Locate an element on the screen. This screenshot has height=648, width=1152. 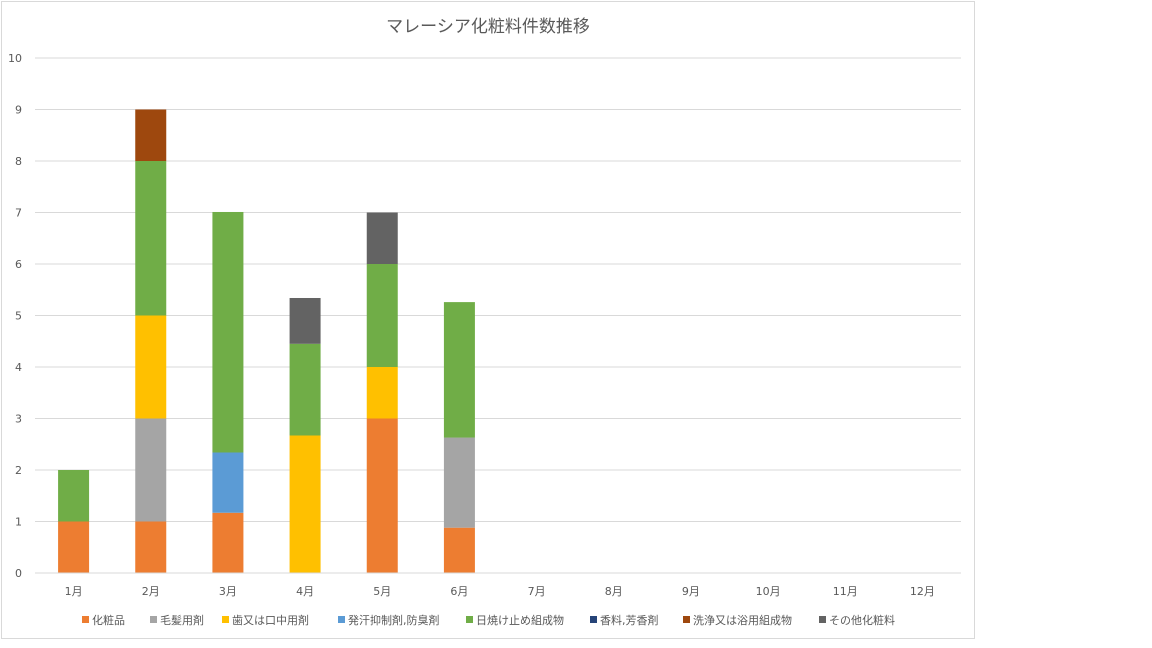
y-tick-label: 8 is located at coordinates (18, 161).